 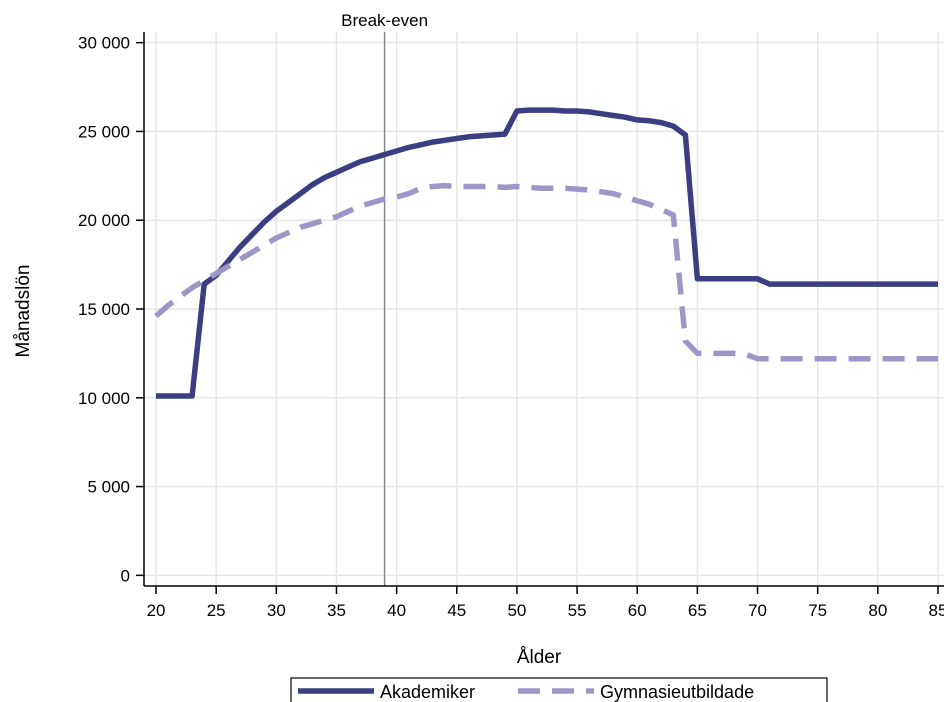 What do you see at coordinates (559, 689) in the screenshot?
I see `legend: Akademiker Gymnasieutbildade` at bounding box center [559, 689].